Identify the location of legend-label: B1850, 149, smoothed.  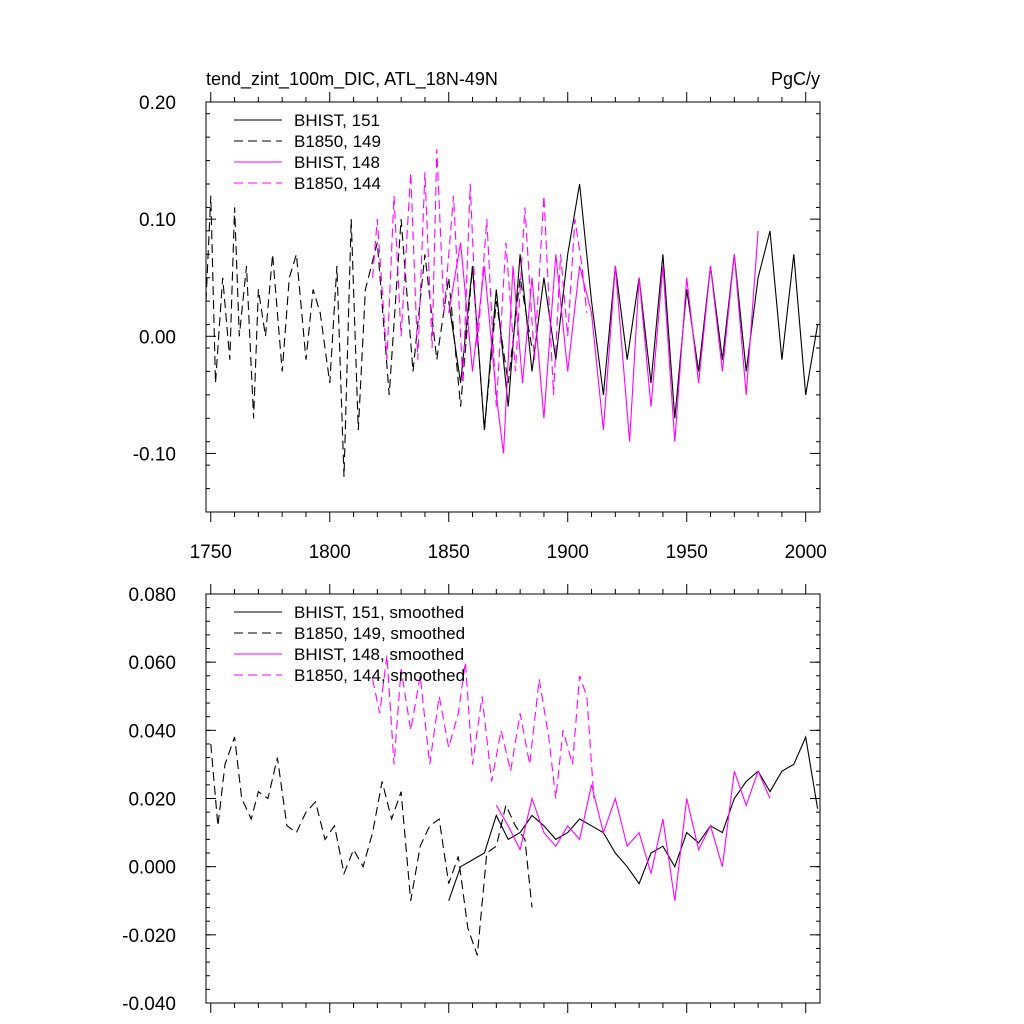
(379, 633).